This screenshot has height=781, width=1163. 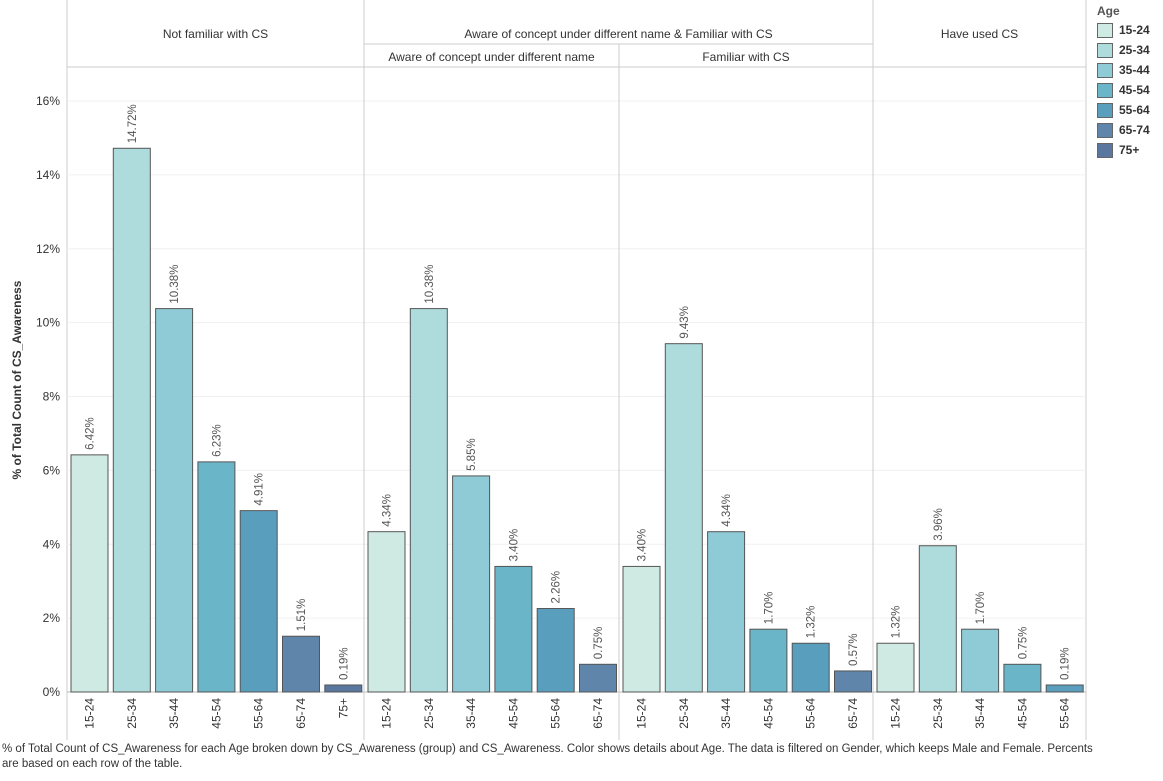 What do you see at coordinates (52, 618) in the screenshot?
I see `y-tick-label: 2%` at bounding box center [52, 618].